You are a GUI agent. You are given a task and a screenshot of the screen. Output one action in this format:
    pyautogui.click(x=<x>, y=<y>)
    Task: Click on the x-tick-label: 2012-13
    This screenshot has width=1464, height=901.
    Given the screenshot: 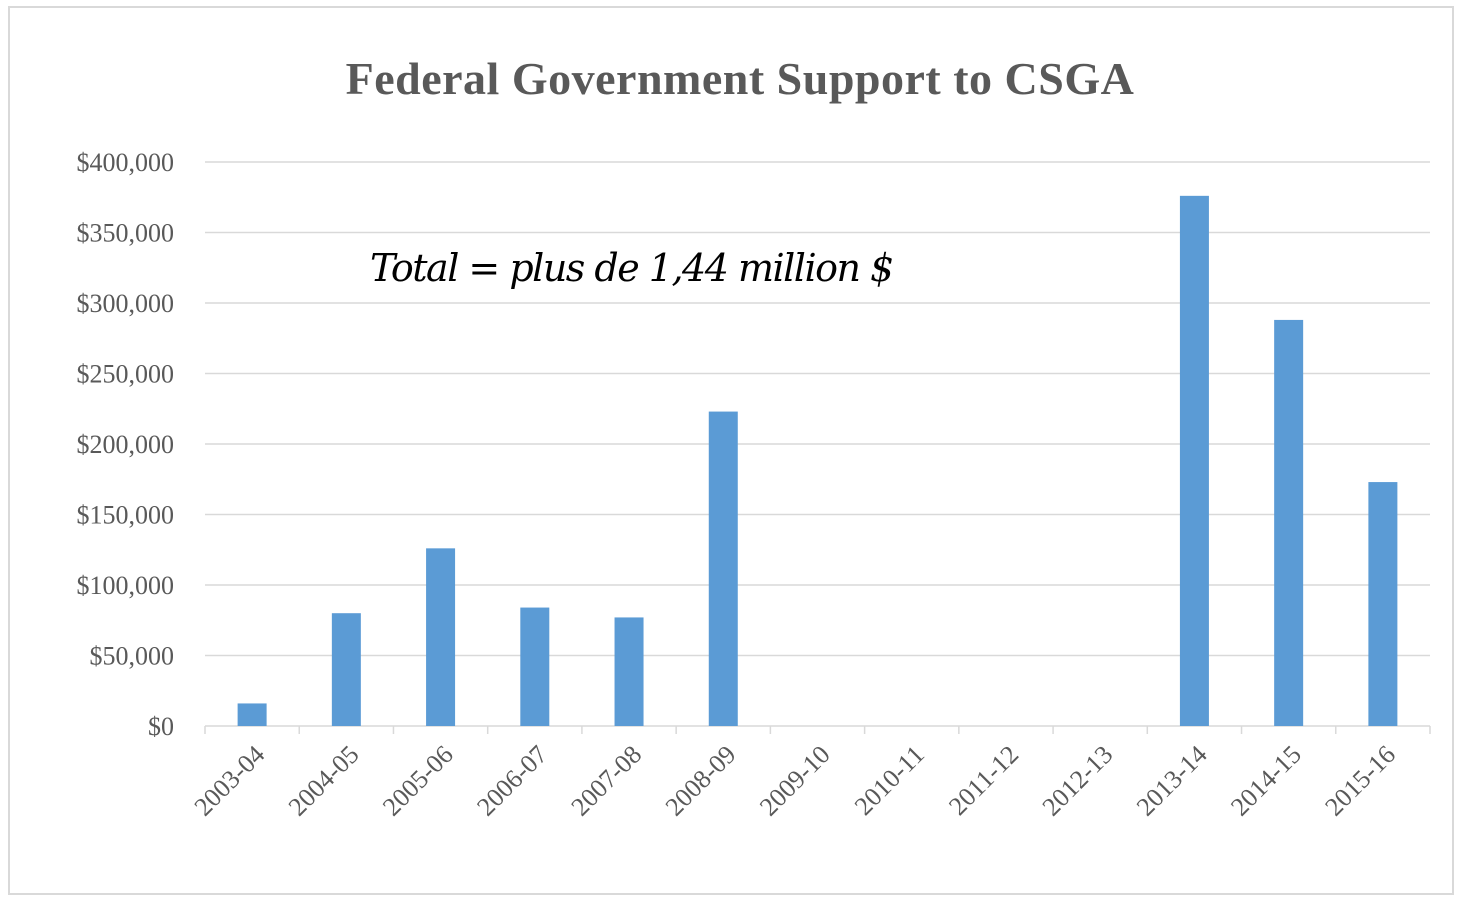 What is the action you would take?
    pyautogui.click(x=1078, y=781)
    